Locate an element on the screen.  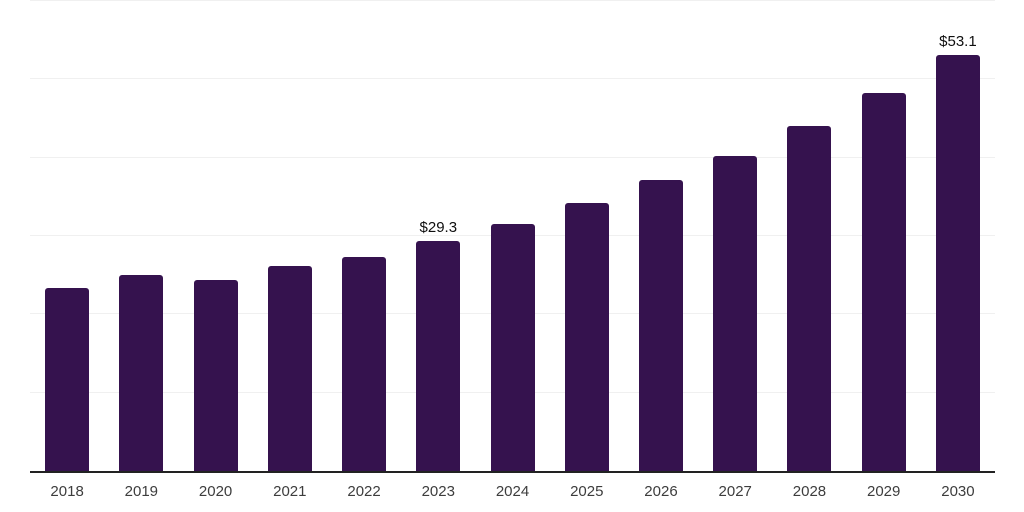
x-tick-label-2028: 2028 is located at coordinates (809, 491).